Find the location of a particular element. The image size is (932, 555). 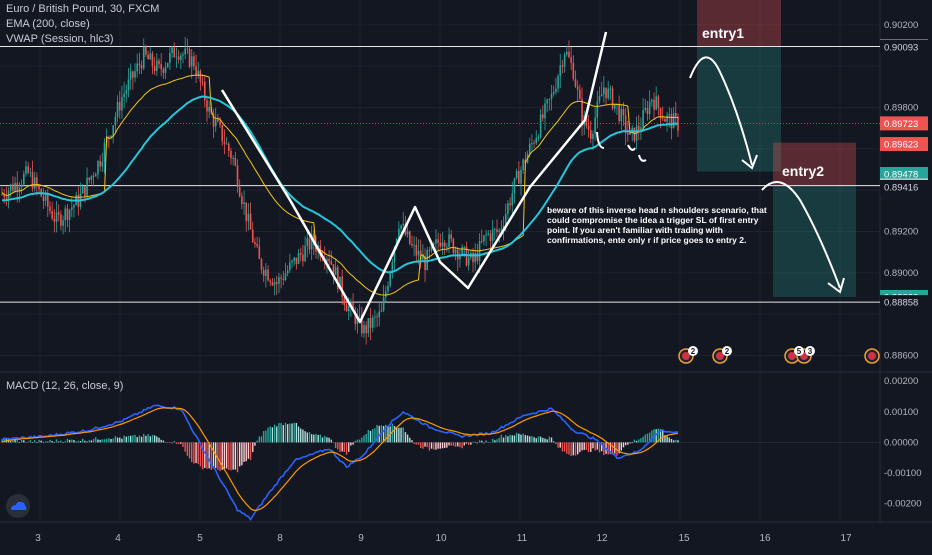

event-count-badge is located at coordinates (799, 351).